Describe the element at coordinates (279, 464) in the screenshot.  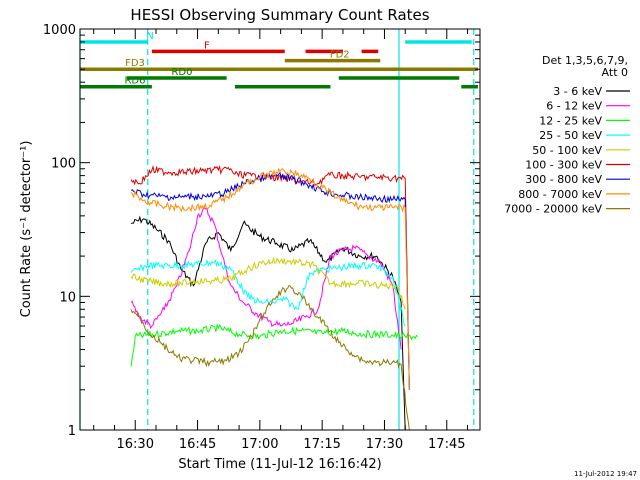
I see `x-axis-label: Start Time (11-Jul-12 16:16:42)` at that location.